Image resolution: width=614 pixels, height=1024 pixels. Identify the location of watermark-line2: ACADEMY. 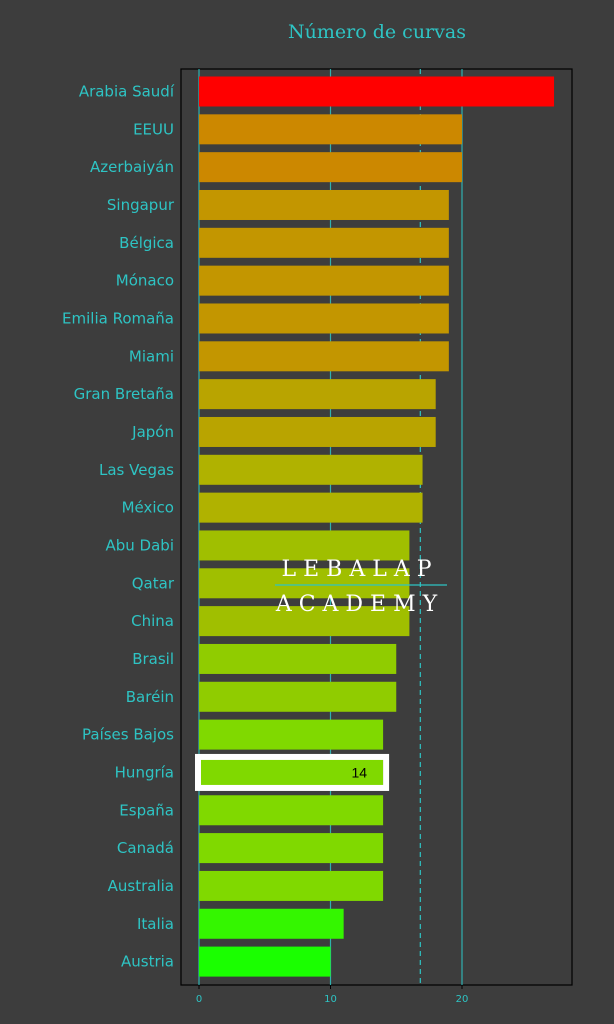
(359, 604).